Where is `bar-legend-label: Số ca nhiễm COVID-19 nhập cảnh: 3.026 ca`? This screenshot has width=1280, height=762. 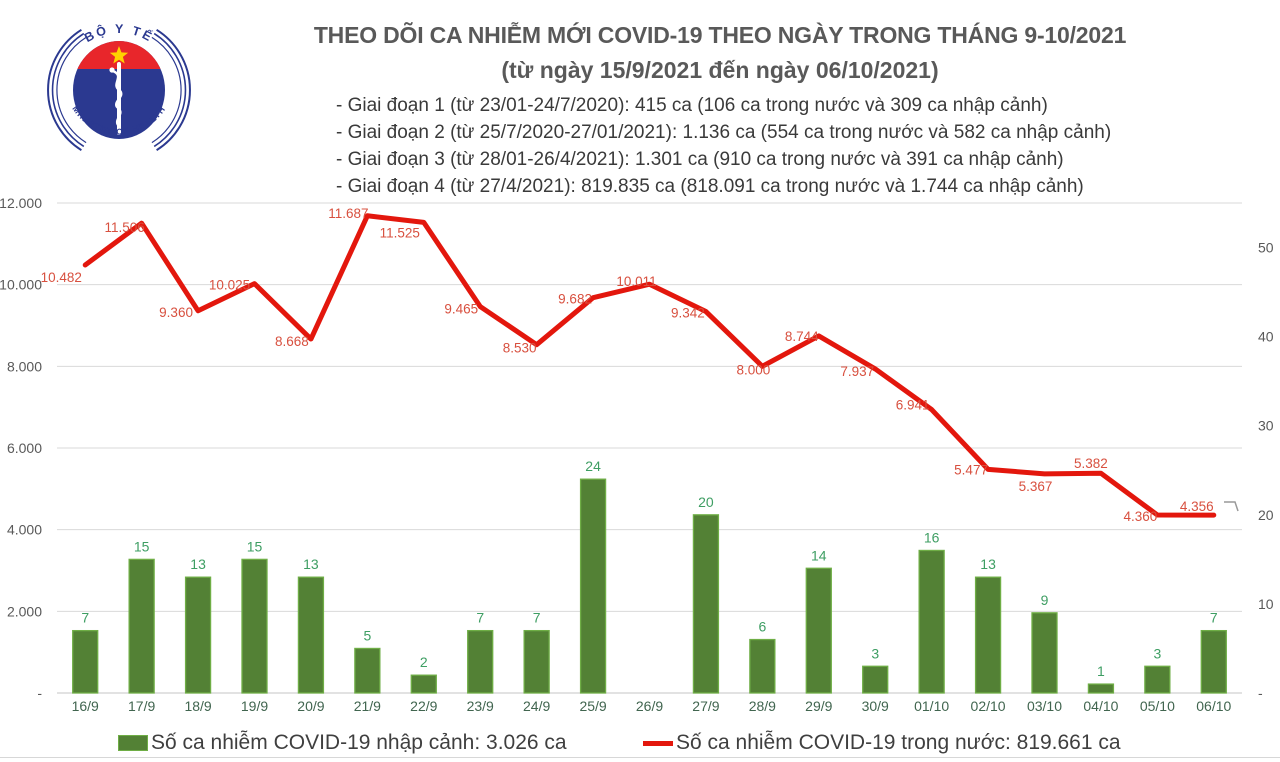 bar-legend-label: Số ca nhiễm COVID-19 nhập cảnh: 3.026 ca is located at coordinates (359, 742).